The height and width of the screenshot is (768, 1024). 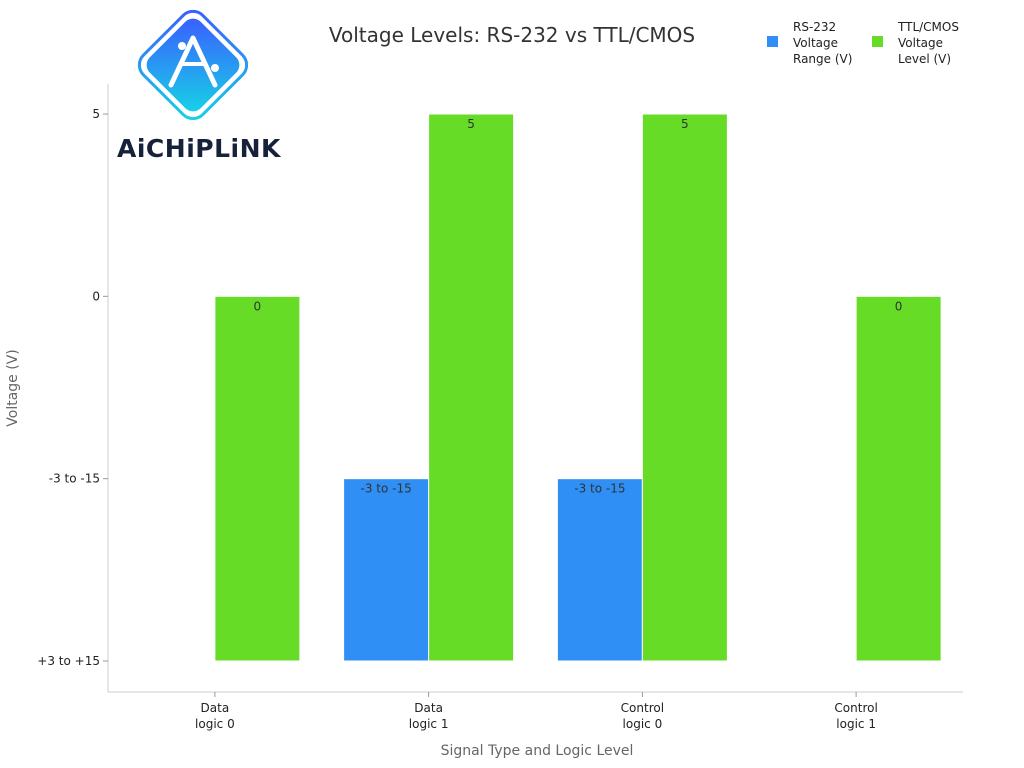 What do you see at coordinates (72, 387) in the screenshot?
I see `y-axis-ticks: +3 to +15 -3 to -15 0 5` at bounding box center [72, 387].